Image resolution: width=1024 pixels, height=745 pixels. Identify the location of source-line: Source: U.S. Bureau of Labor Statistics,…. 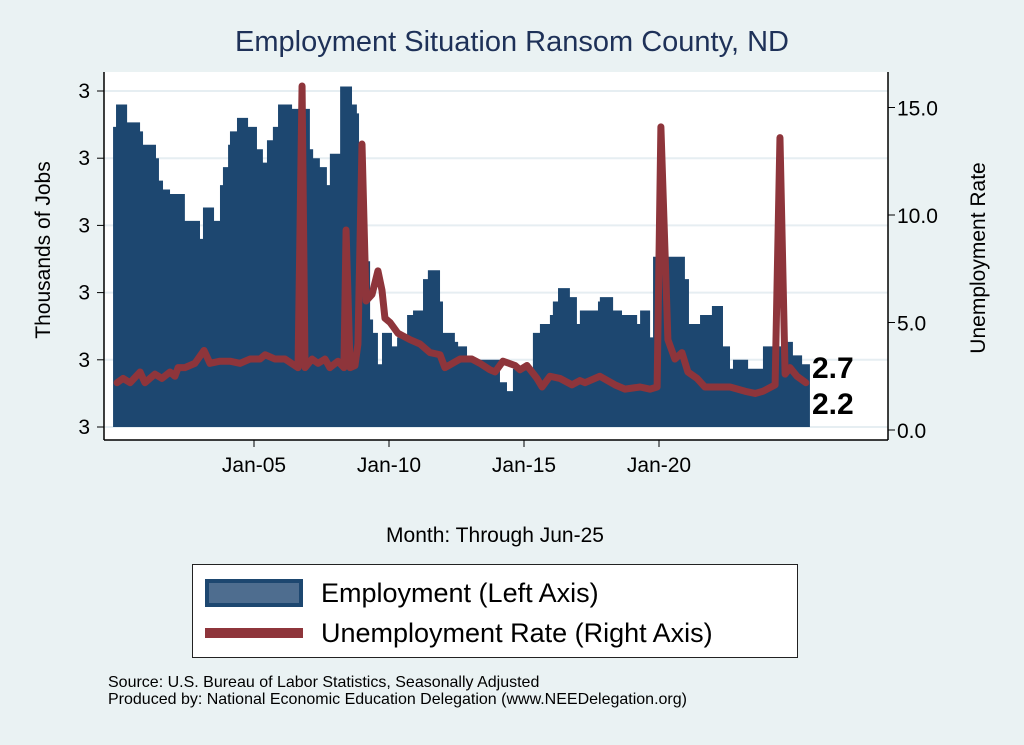
(324, 682).